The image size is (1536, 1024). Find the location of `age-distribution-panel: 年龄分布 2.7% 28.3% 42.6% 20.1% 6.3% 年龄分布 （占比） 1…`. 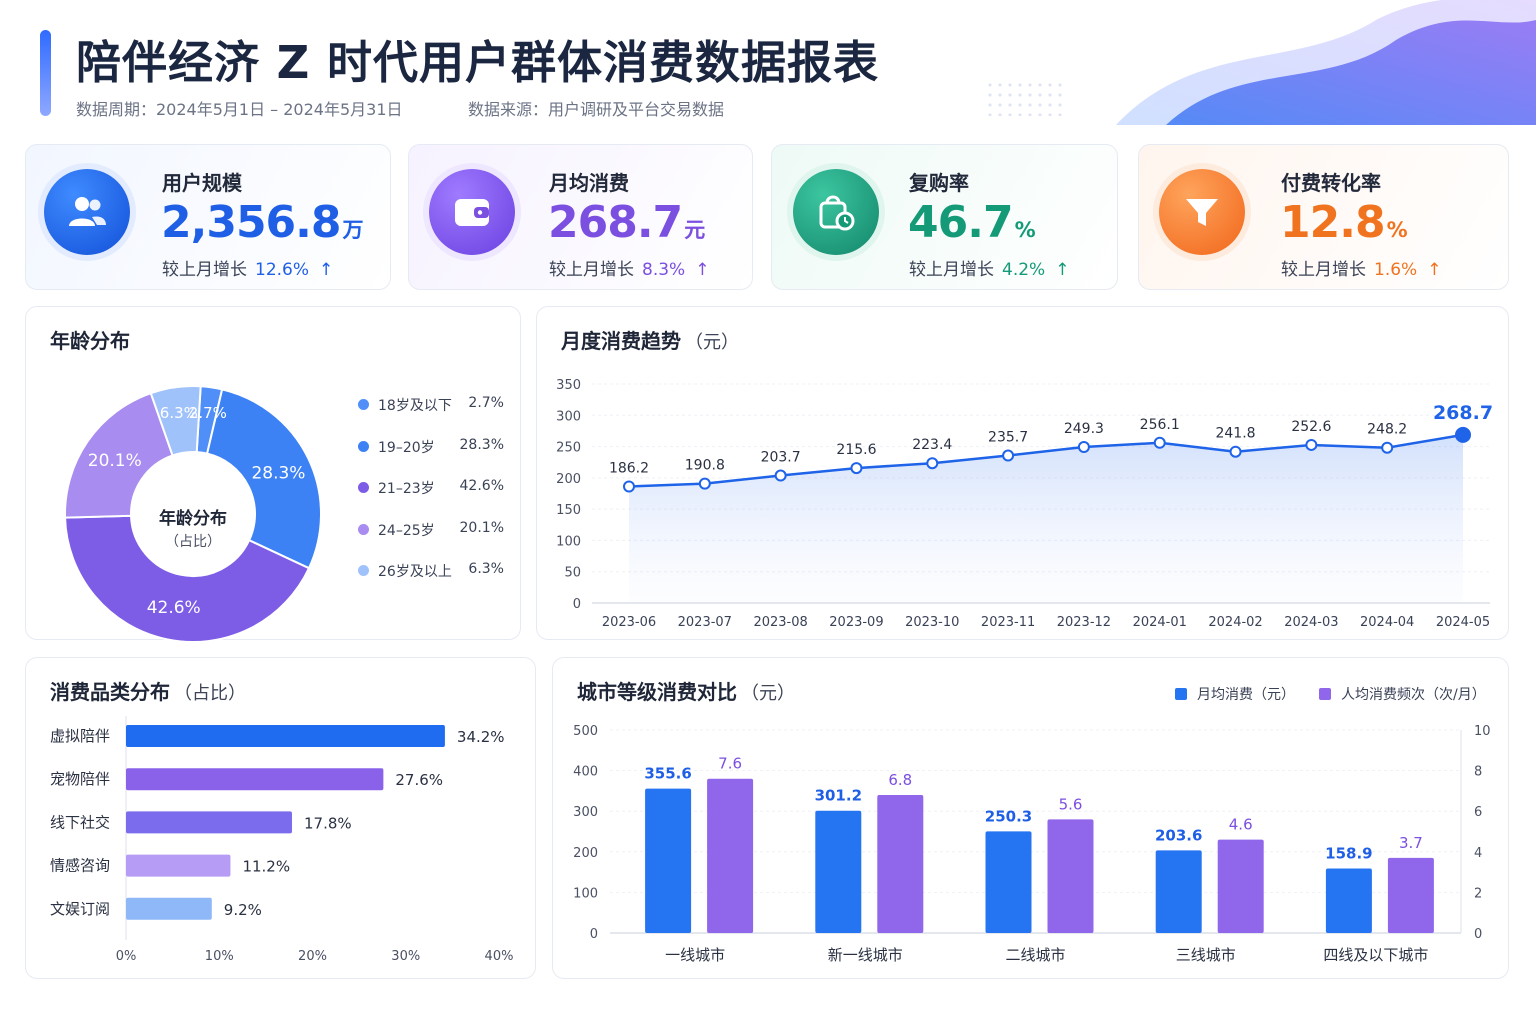

age-distribution-panel: 年龄分布 2.7% 28.3% 42.6% 20.1% 6.3% 年龄分布 （占比） 1… is located at coordinates (273, 474).